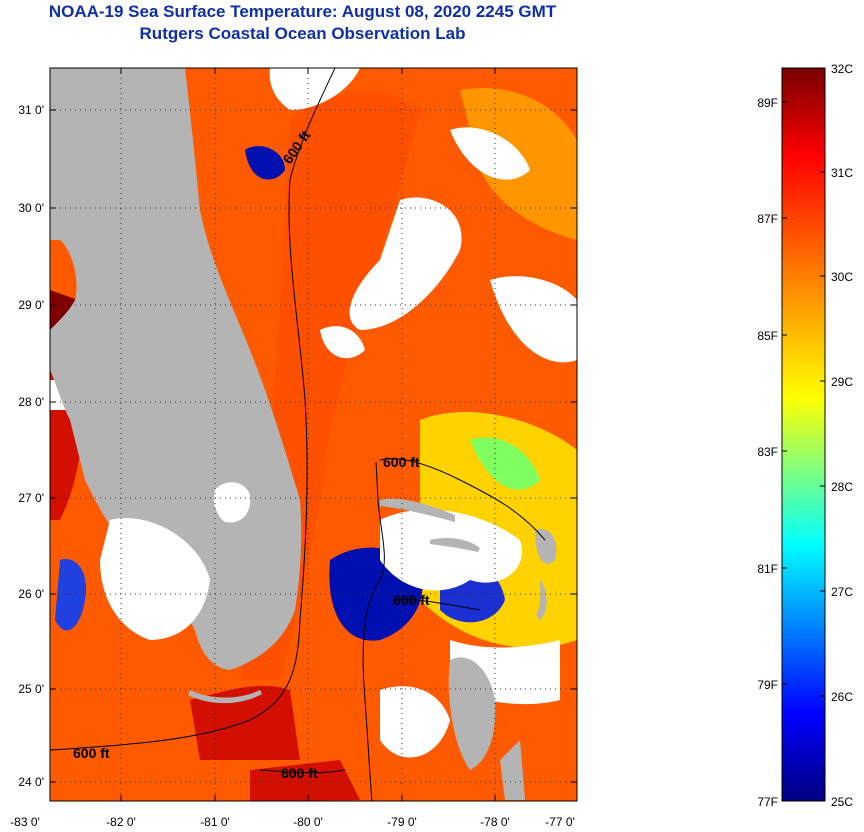 The height and width of the screenshot is (832, 864). Describe the element at coordinates (121, 822) in the screenshot. I see `lon-label: -82 0'` at that location.